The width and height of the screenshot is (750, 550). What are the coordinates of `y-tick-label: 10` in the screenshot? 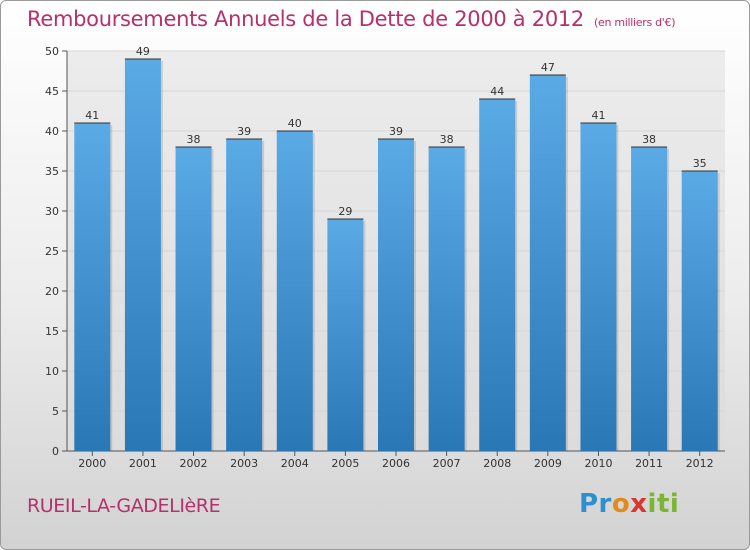 It's located at (52, 371).